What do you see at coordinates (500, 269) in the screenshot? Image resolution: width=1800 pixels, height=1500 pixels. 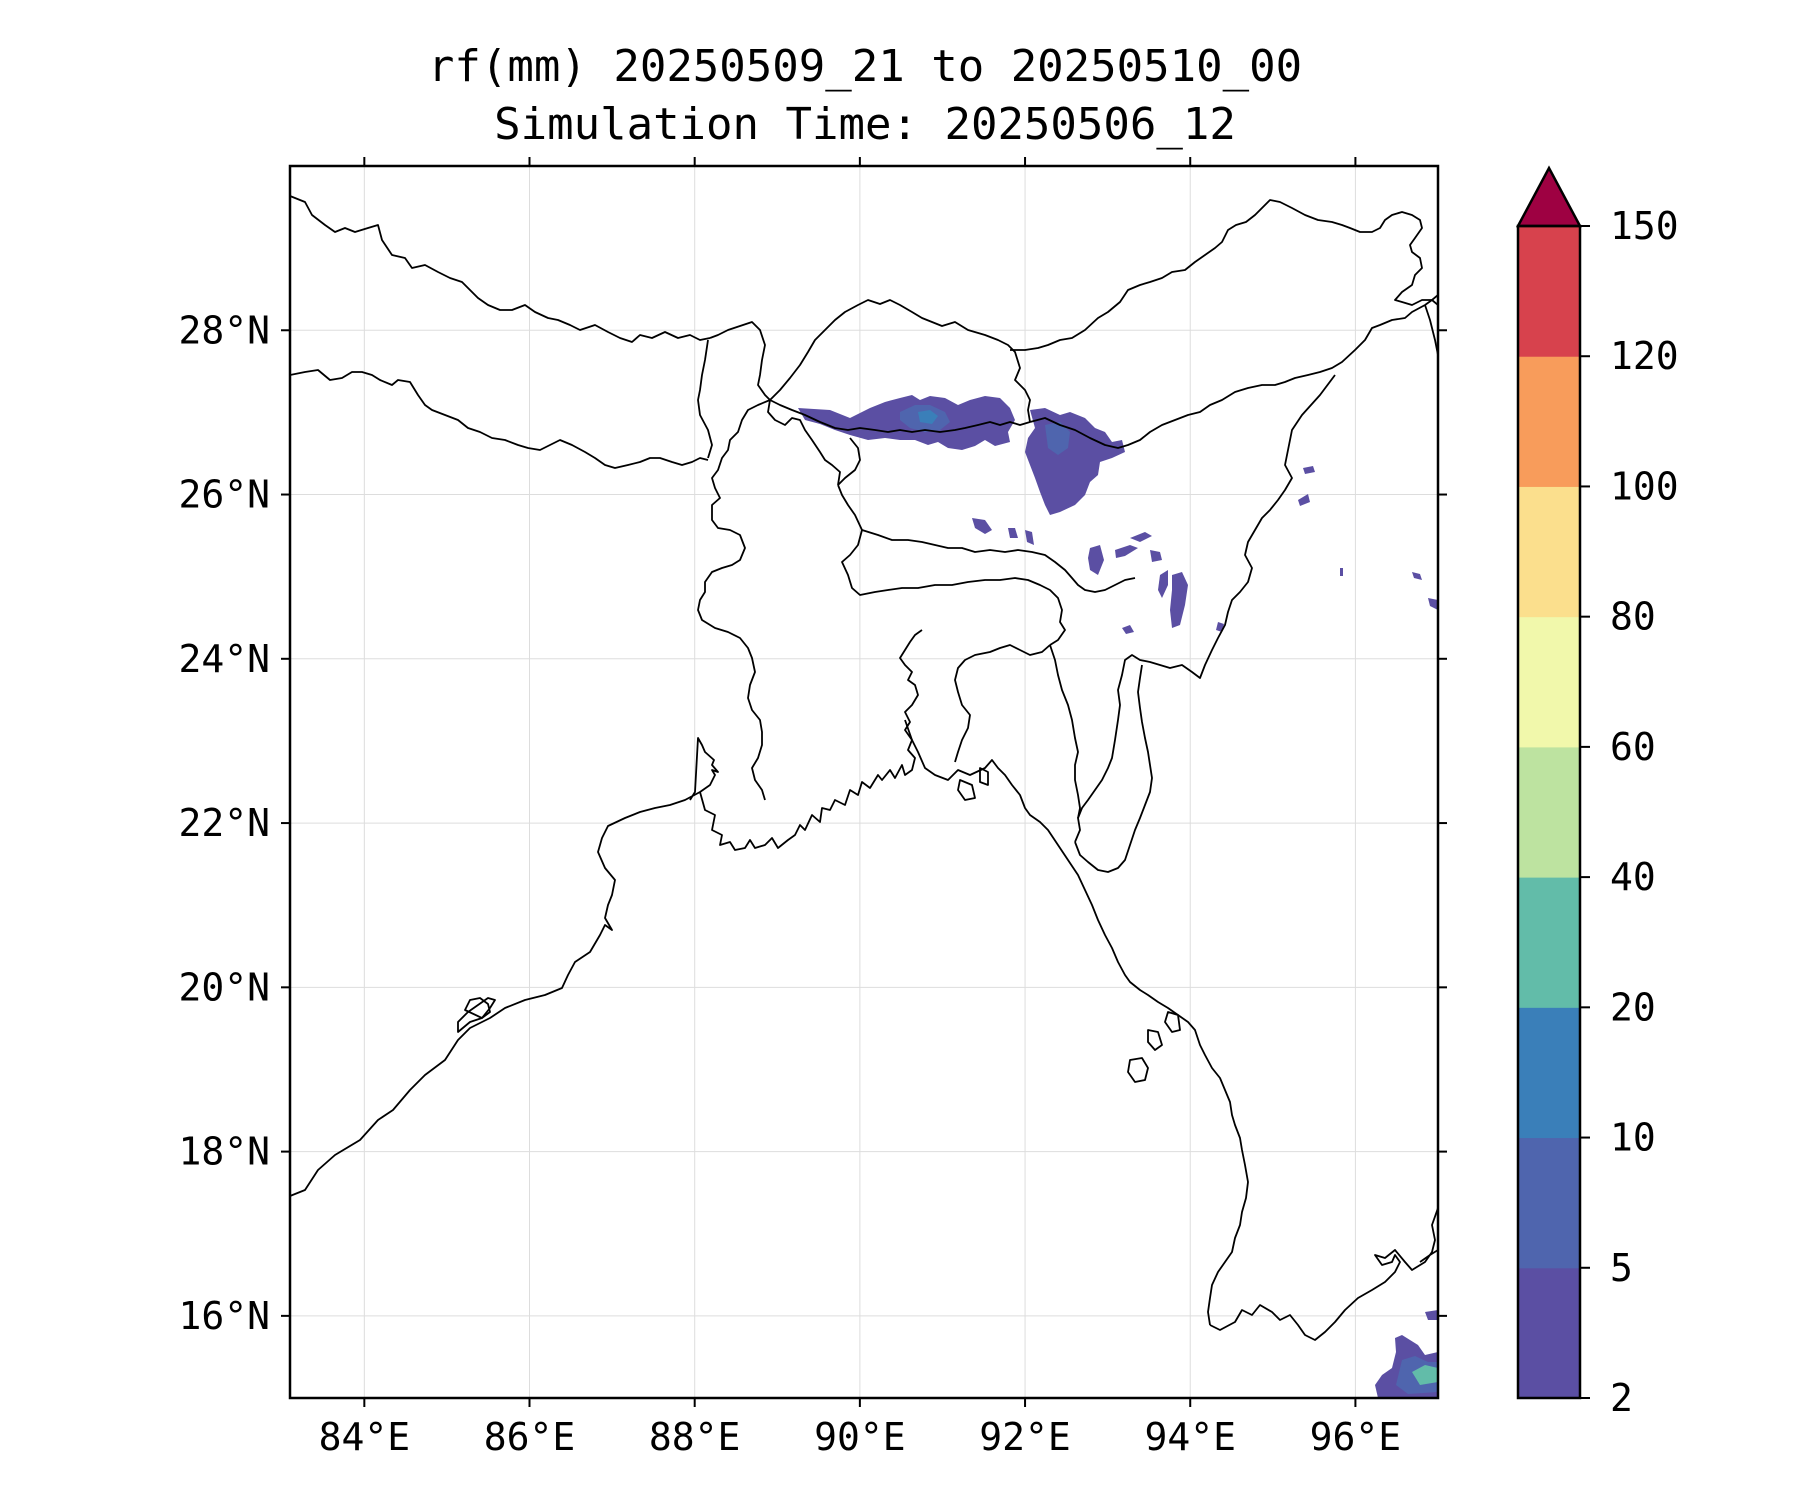 I see `border-nepal-north` at bounding box center [500, 269].